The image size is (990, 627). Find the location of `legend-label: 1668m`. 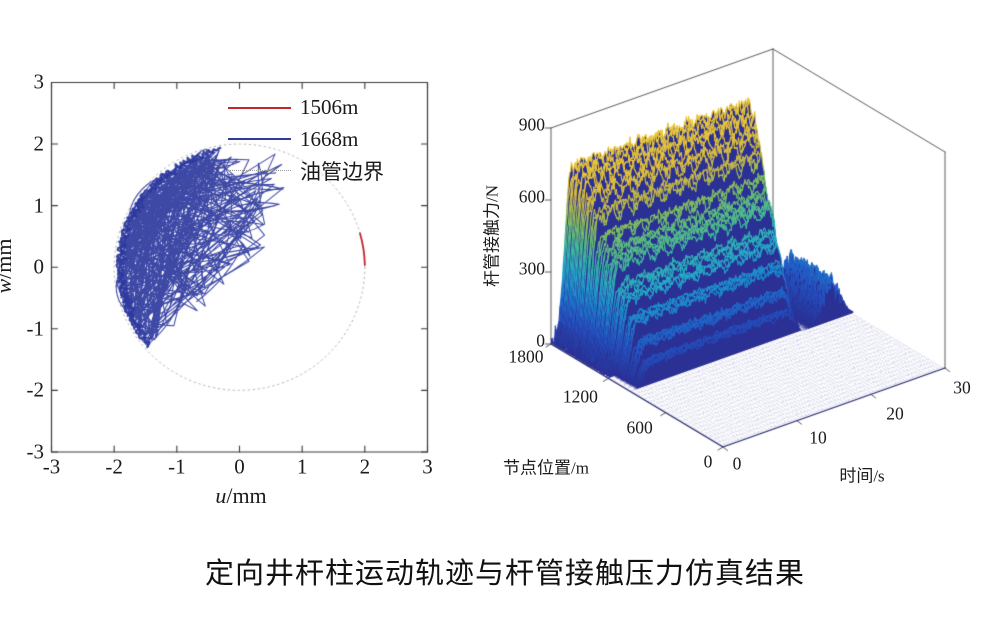

legend-label: 1668m is located at coordinates (329, 138).